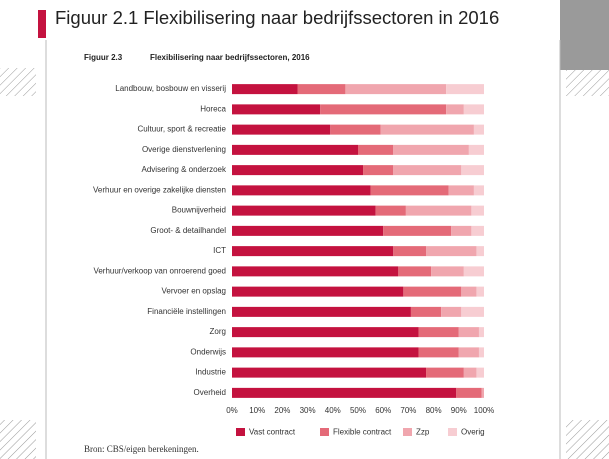  I want to click on category-label: Verhuur en overige zakelijke diensten, so click(159, 189).